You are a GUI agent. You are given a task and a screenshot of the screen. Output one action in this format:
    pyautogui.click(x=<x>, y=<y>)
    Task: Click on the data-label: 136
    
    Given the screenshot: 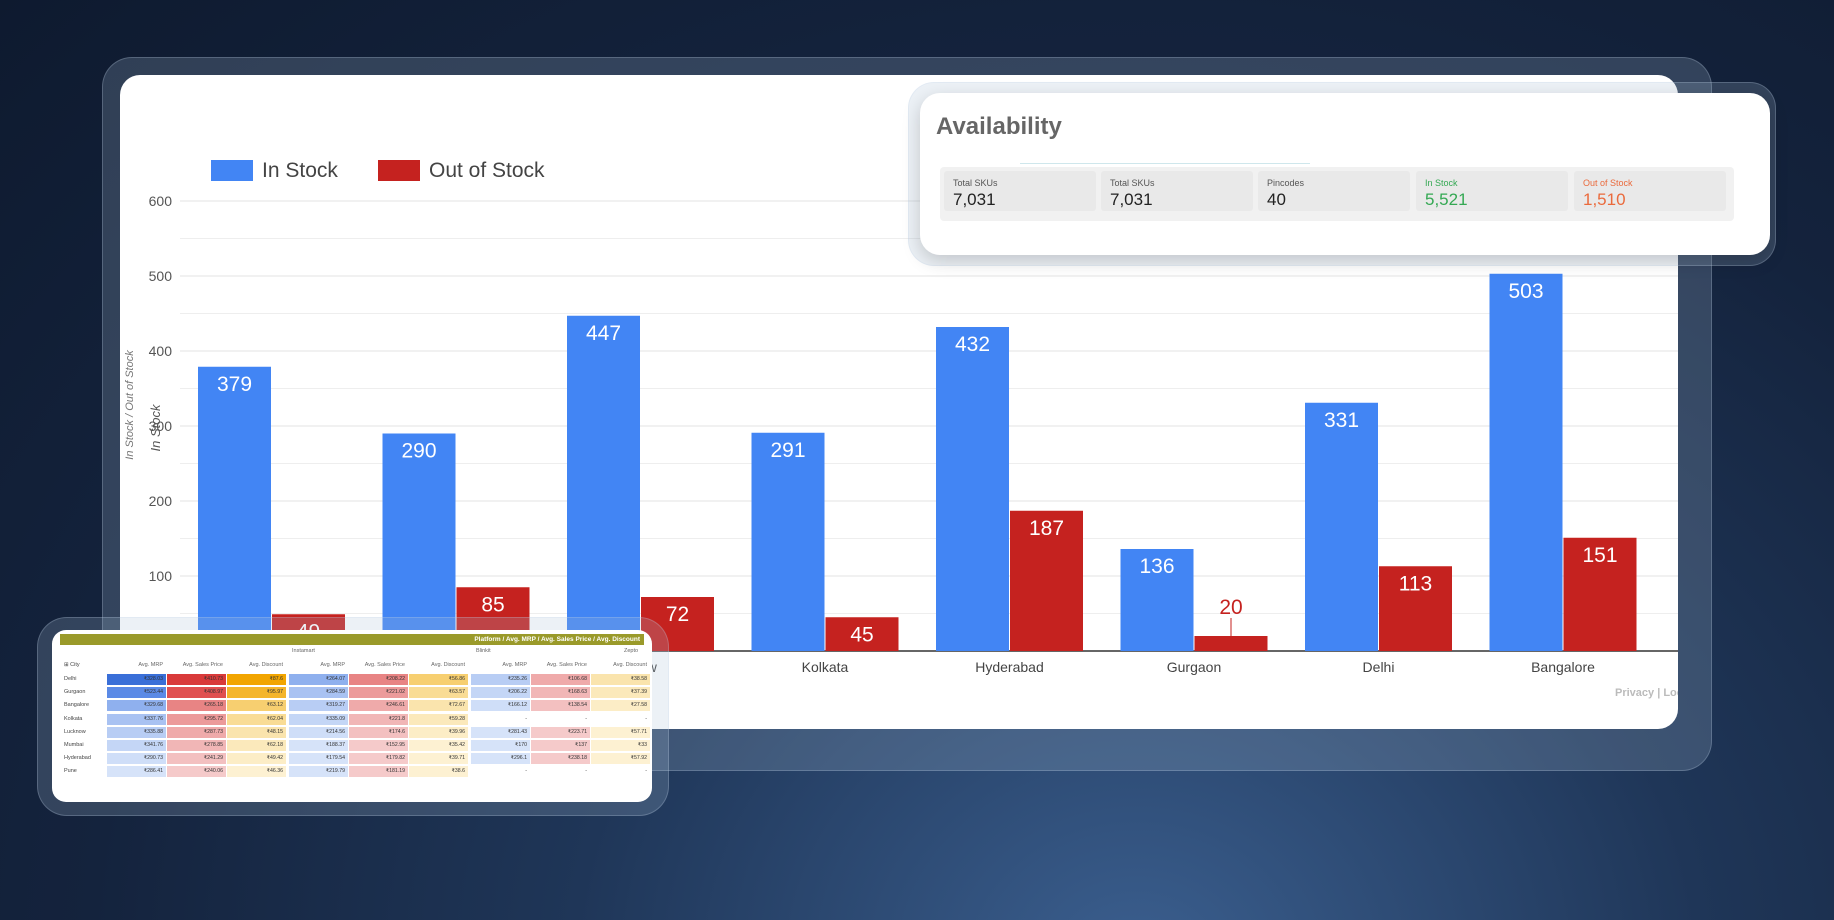 What is the action you would take?
    pyautogui.click(x=1156, y=566)
    